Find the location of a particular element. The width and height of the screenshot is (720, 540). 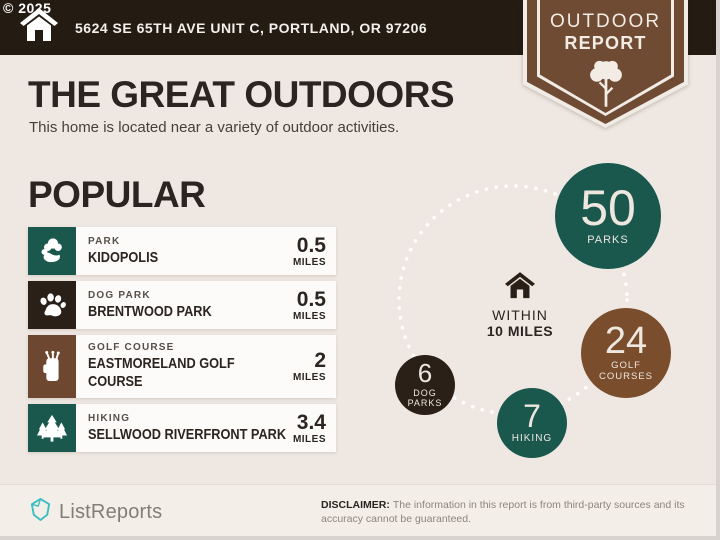

within-line2: 10 MILES is located at coordinates (520, 331).